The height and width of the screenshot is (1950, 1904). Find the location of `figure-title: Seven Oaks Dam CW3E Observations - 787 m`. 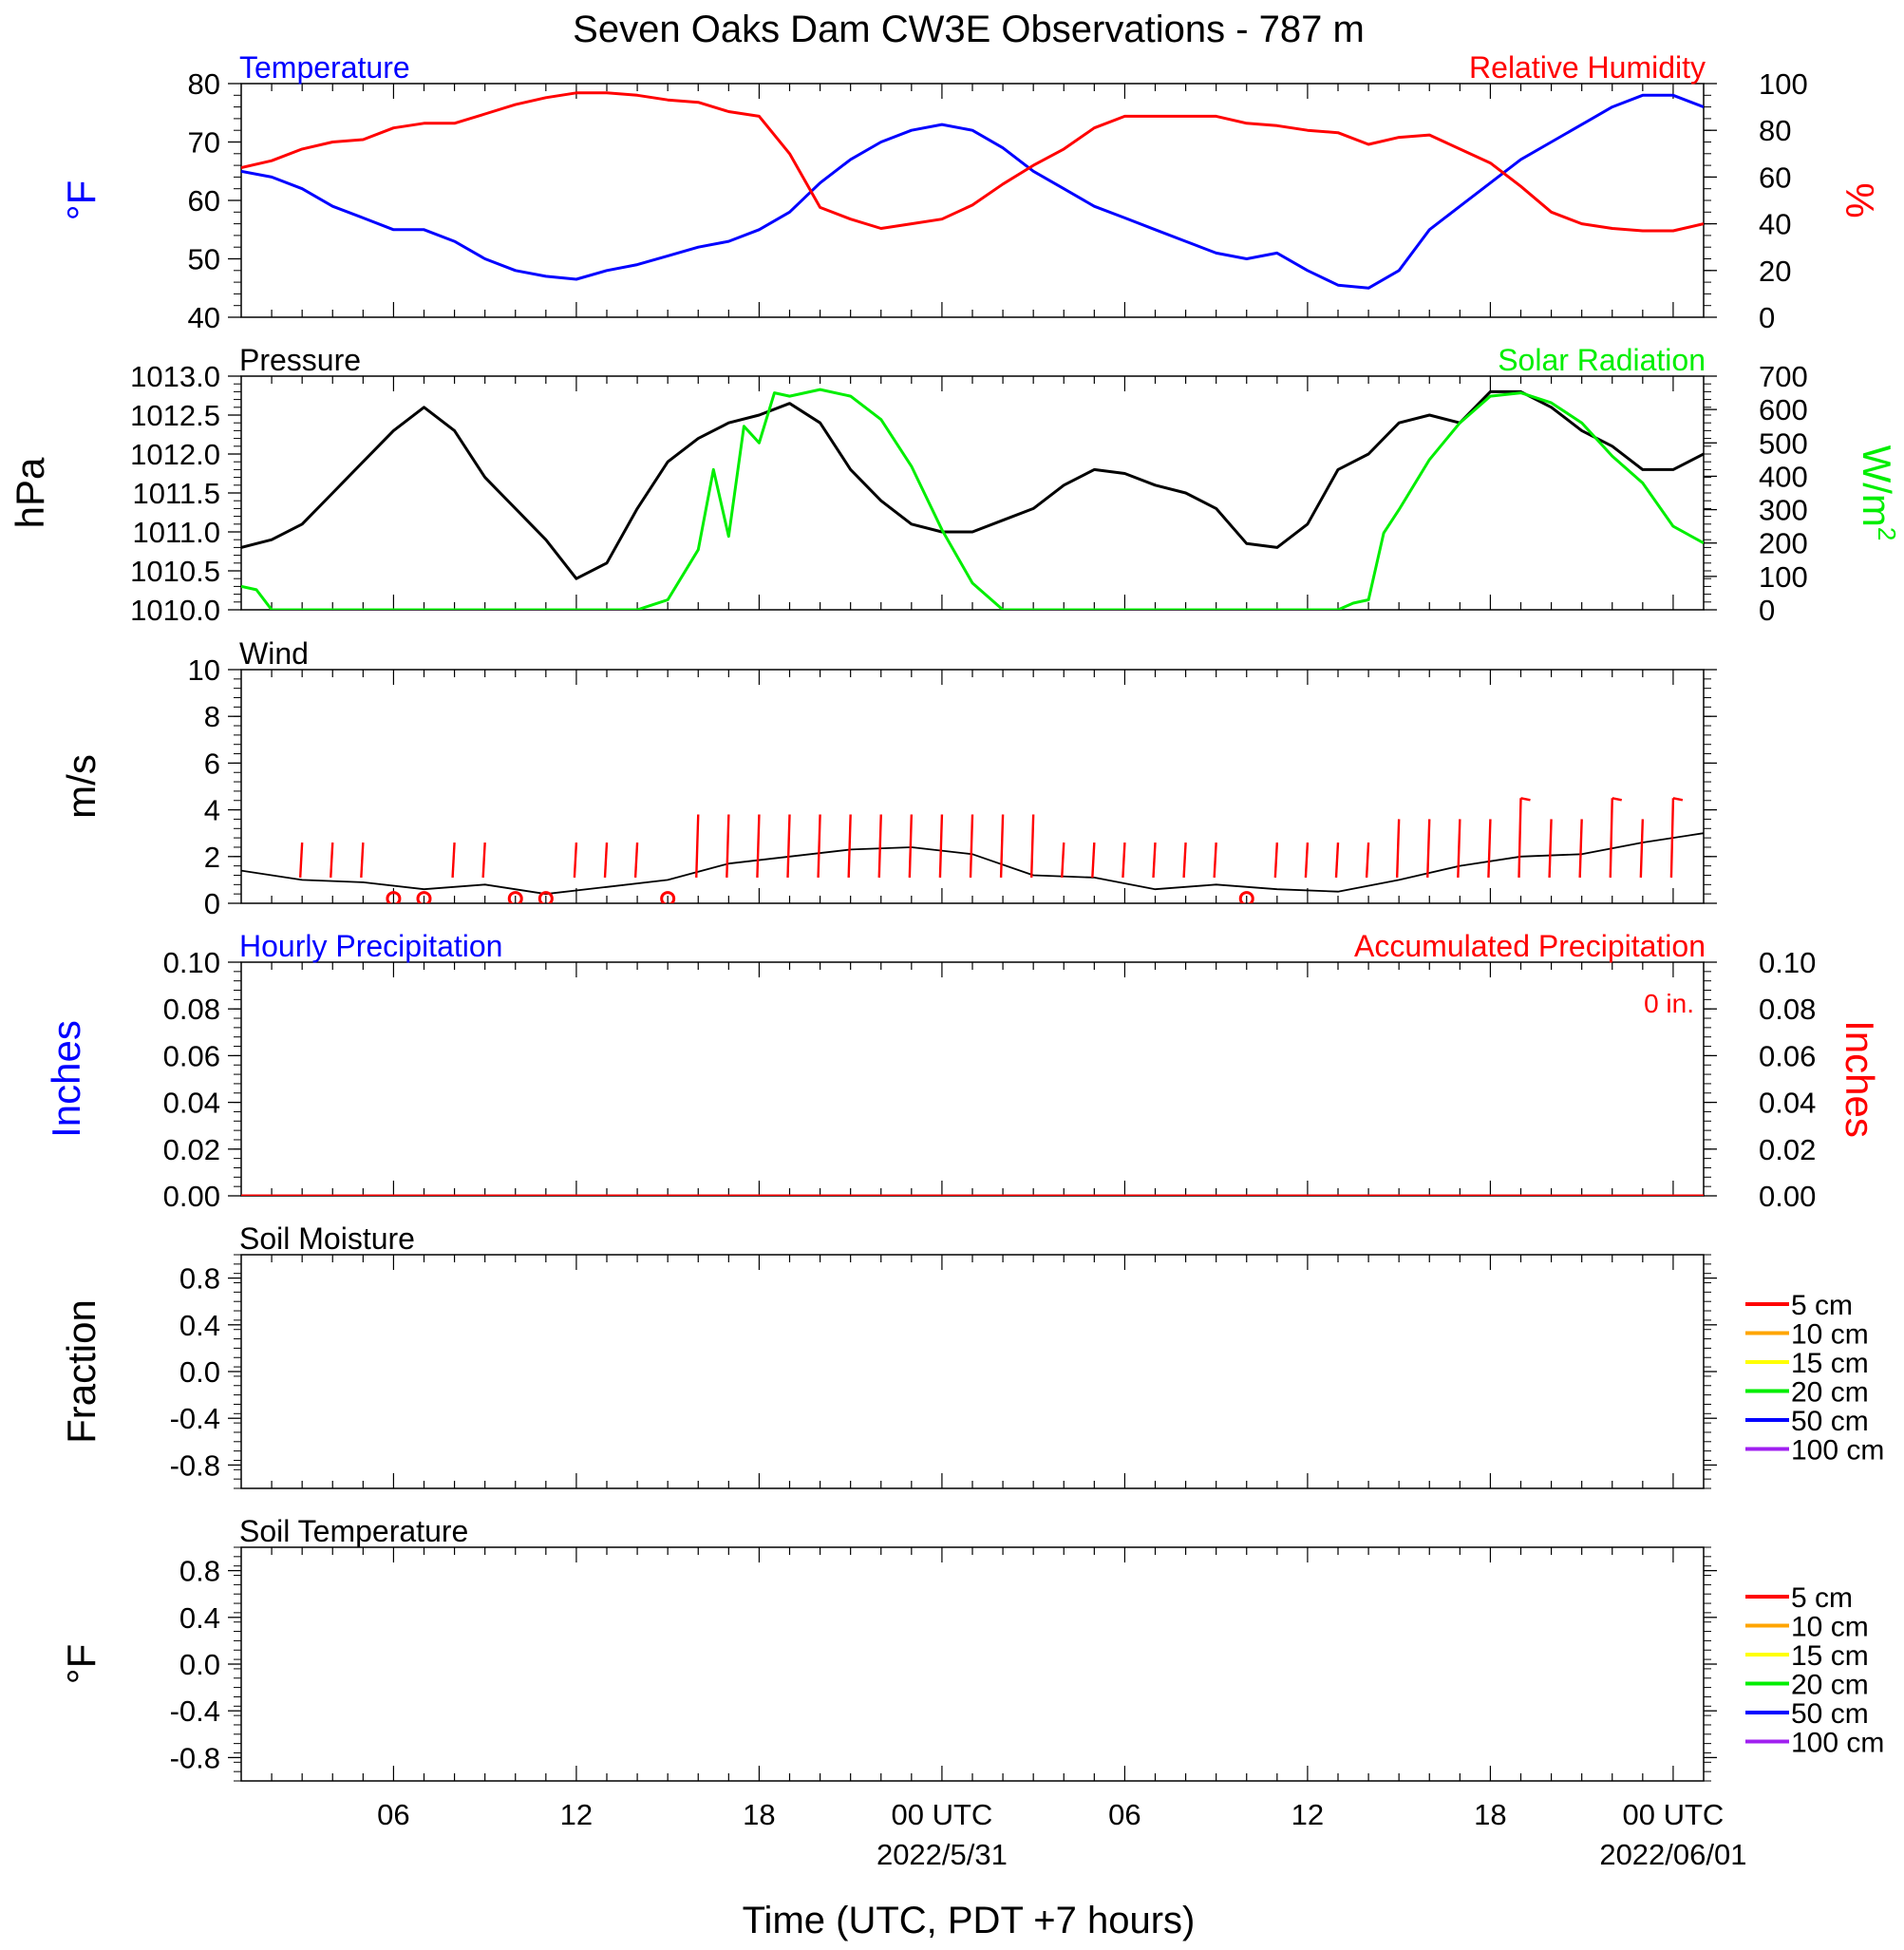

figure-title: Seven Oaks Dam CW3E Observations - 787 m is located at coordinates (969, 29).